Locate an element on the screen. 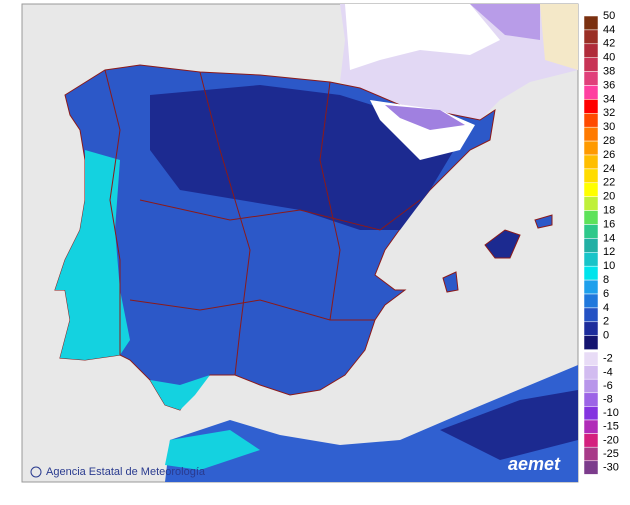 The width and height of the screenshot is (630, 505). legend-label: 14 is located at coordinates (609, 238).